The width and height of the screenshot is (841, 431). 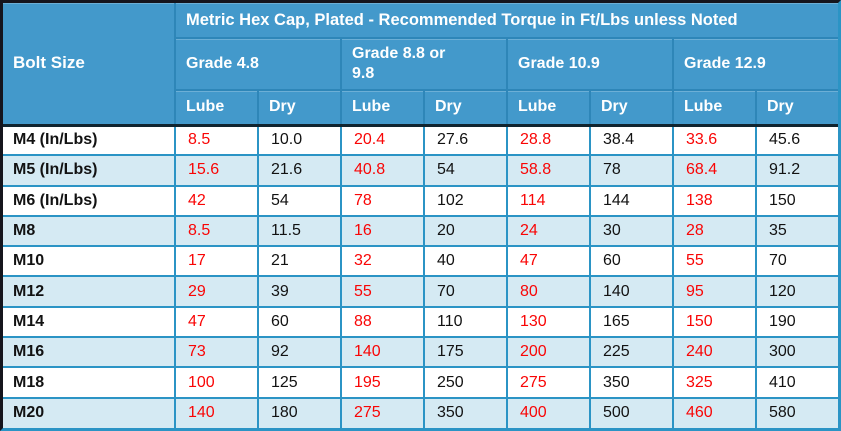 What do you see at coordinates (420, 261) in the screenshot?
I see `table-row: M10 17 21 32 40 47 60 55 70` at bounding box center [420, 261].